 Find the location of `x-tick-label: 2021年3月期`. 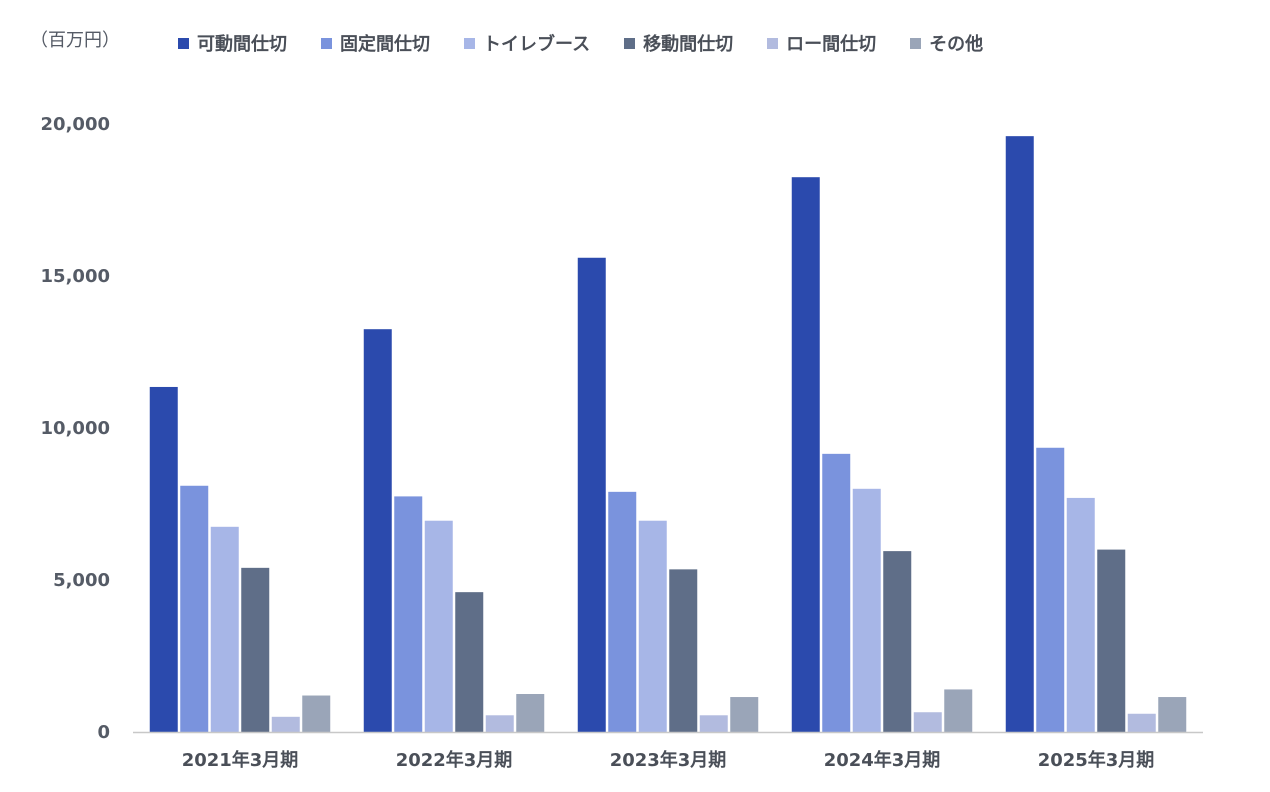

x-tick-label: 2021年3月期 is located at coordinates (240, 760).